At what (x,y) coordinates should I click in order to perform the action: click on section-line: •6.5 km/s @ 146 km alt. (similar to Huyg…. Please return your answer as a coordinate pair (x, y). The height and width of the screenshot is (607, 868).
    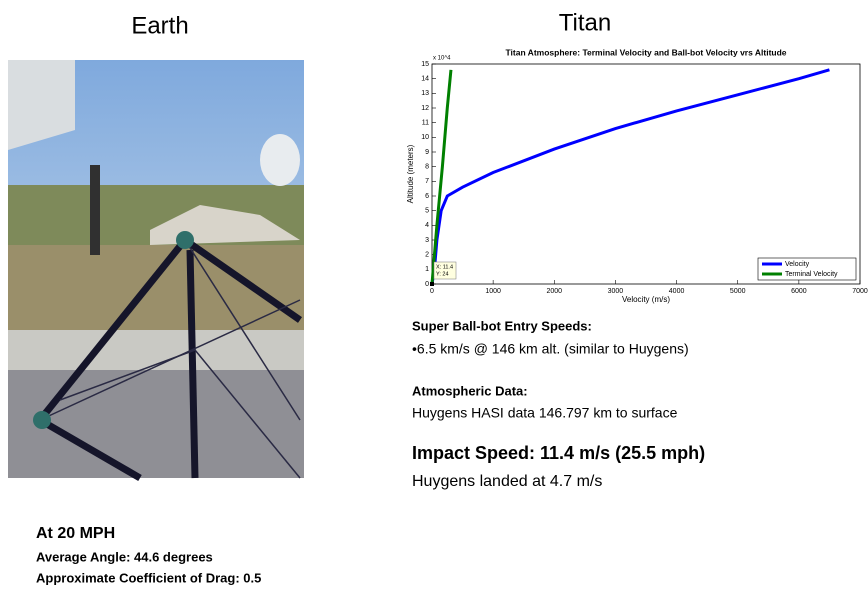
    Looking at the image, I should click on (550, 349).